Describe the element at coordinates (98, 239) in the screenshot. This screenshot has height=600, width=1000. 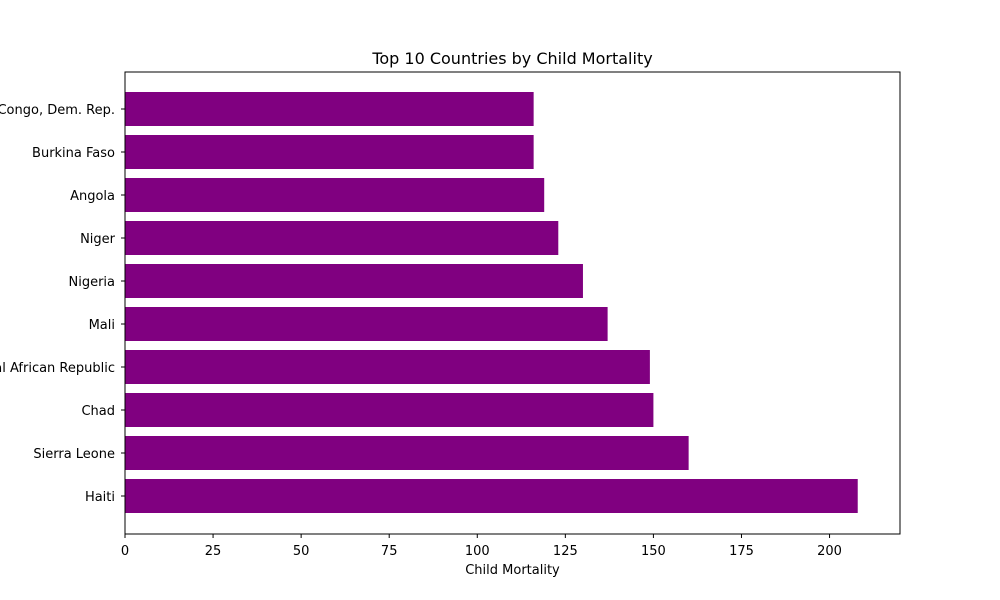
I see `y-tick-label: Niger` at that location.